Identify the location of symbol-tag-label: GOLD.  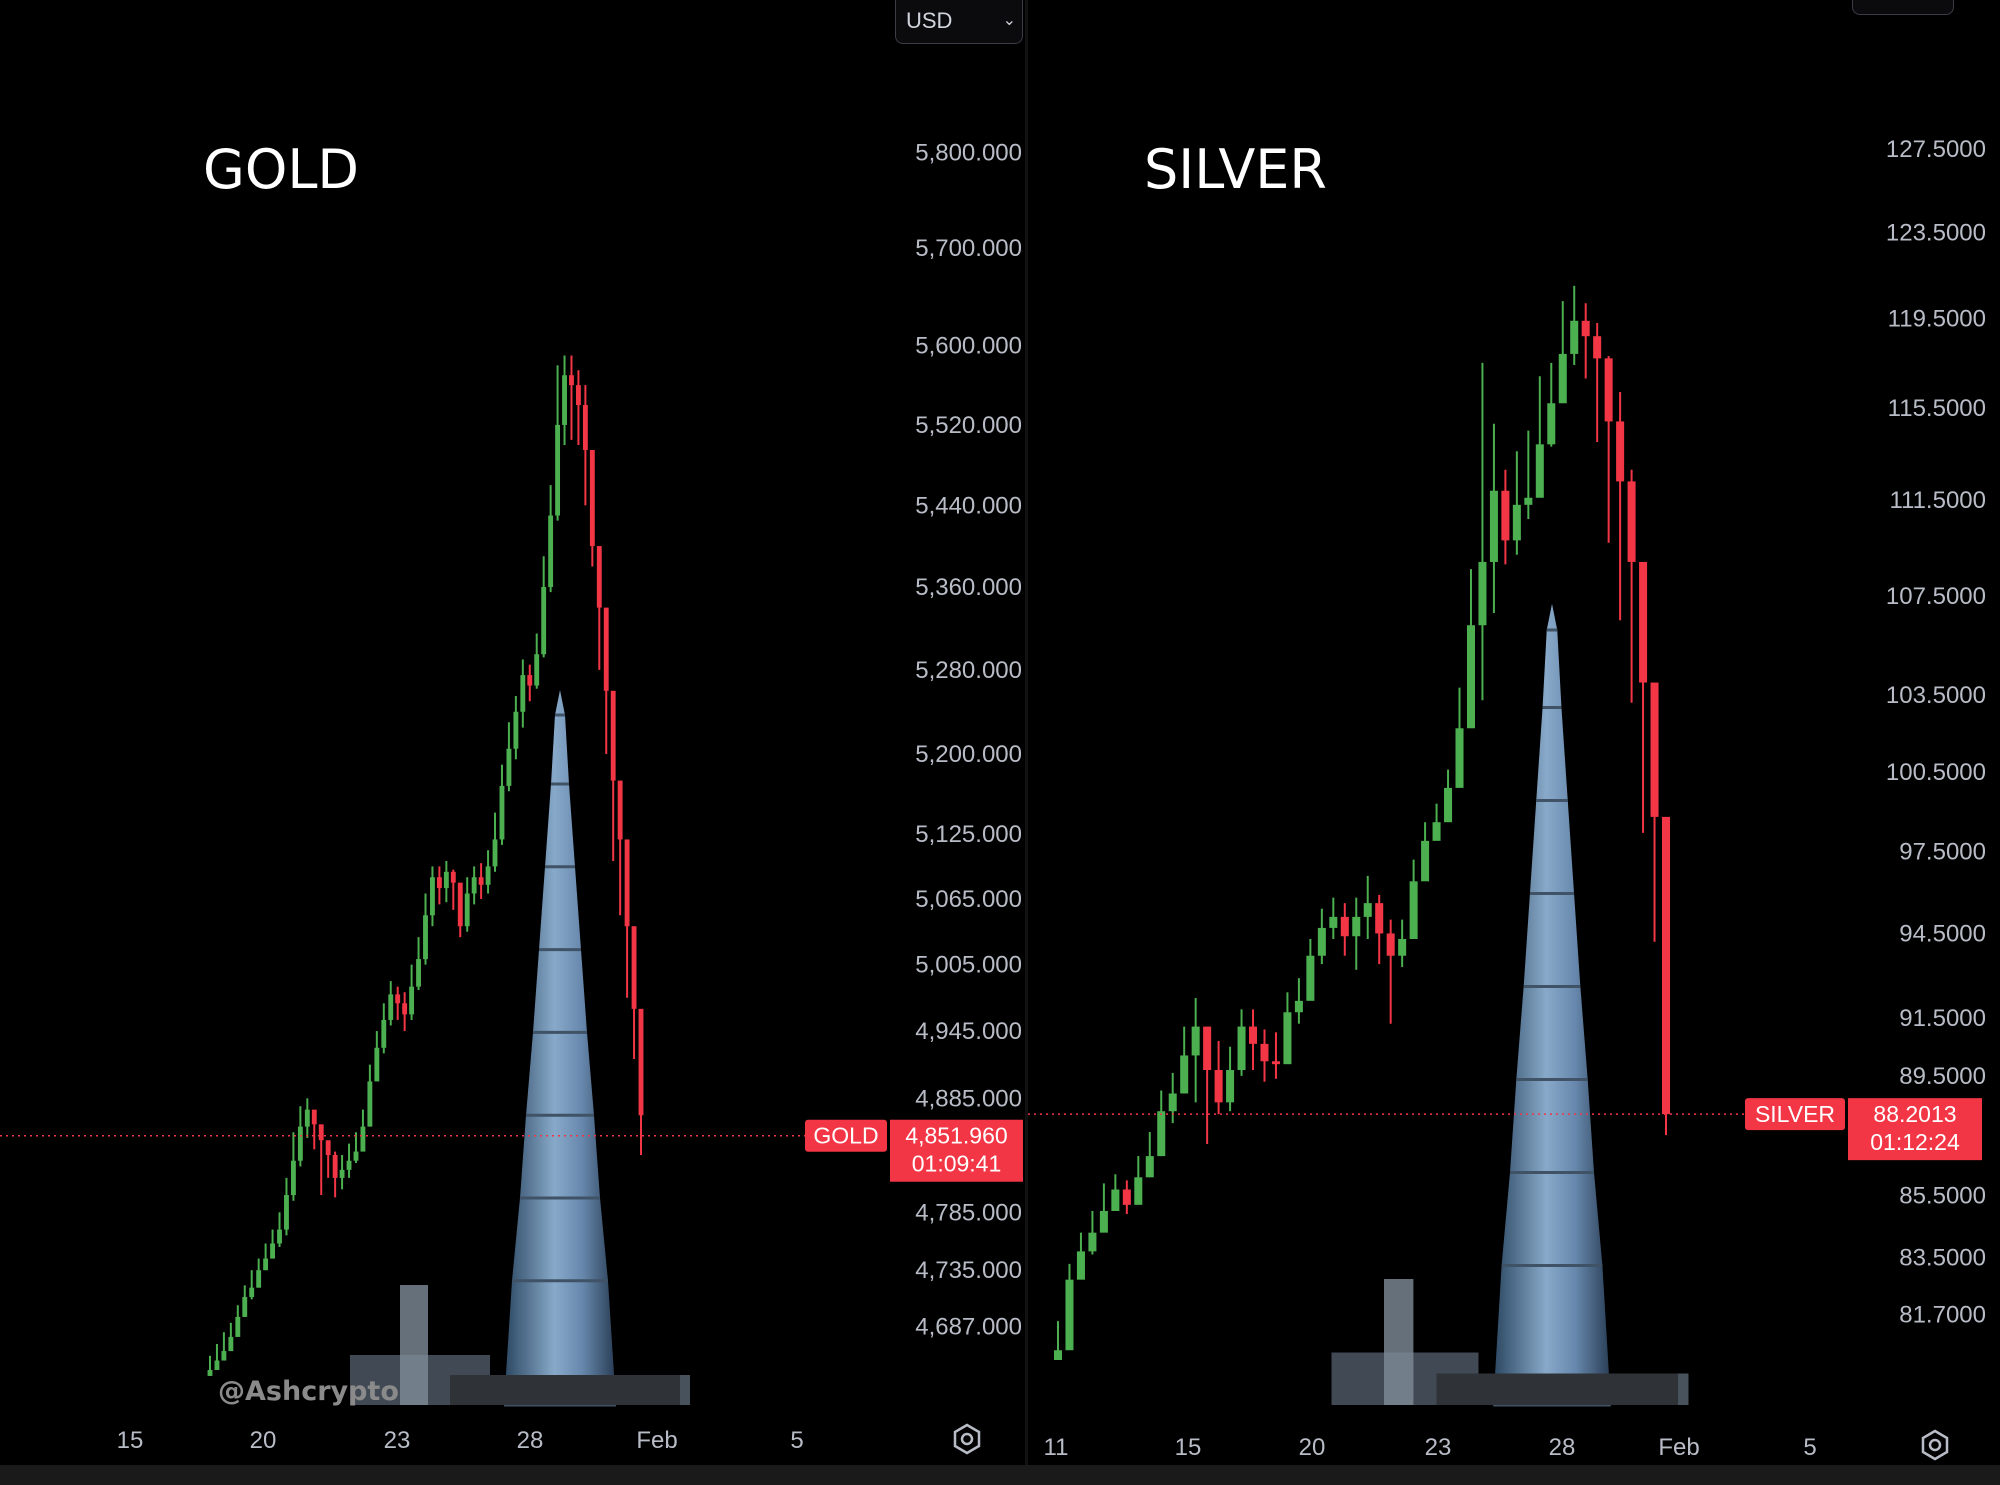
(845, 1136).